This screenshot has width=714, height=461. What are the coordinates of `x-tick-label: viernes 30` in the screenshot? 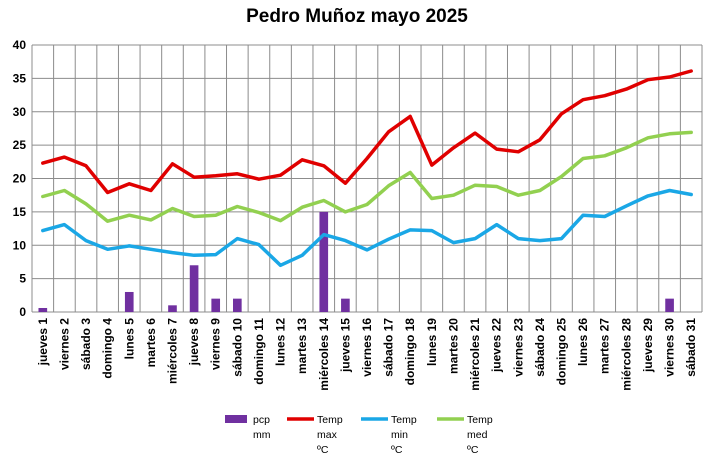 It's located at (670, 347).